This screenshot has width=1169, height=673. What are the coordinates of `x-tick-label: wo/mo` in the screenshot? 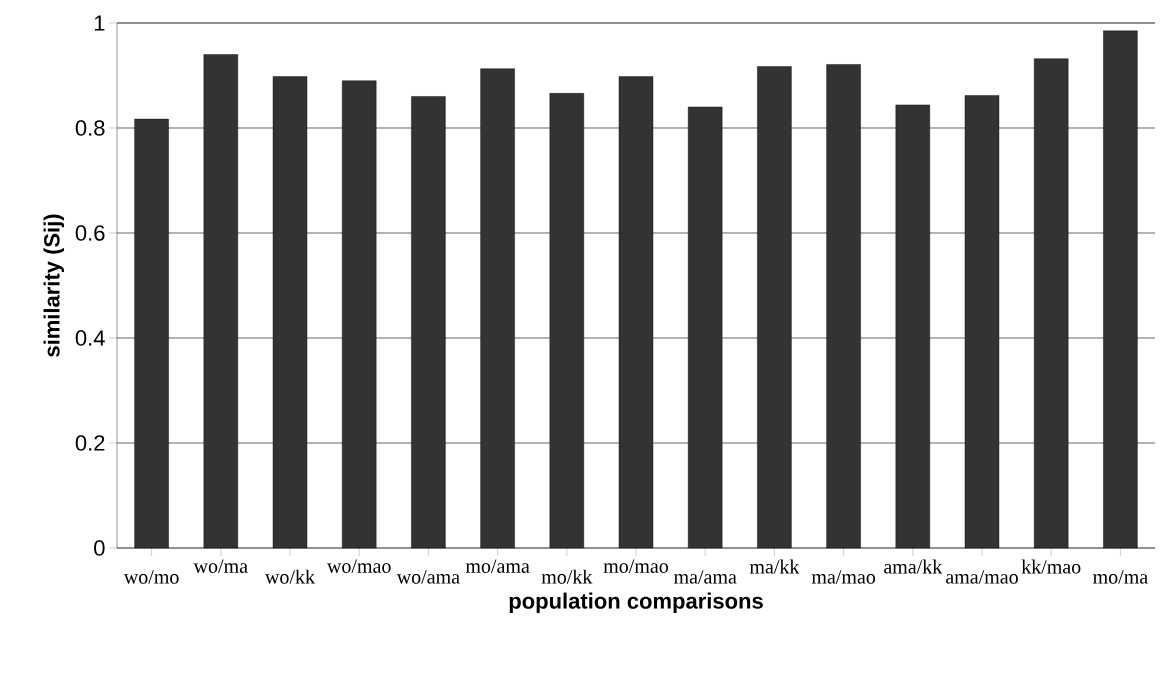 It's located at (151, 577).